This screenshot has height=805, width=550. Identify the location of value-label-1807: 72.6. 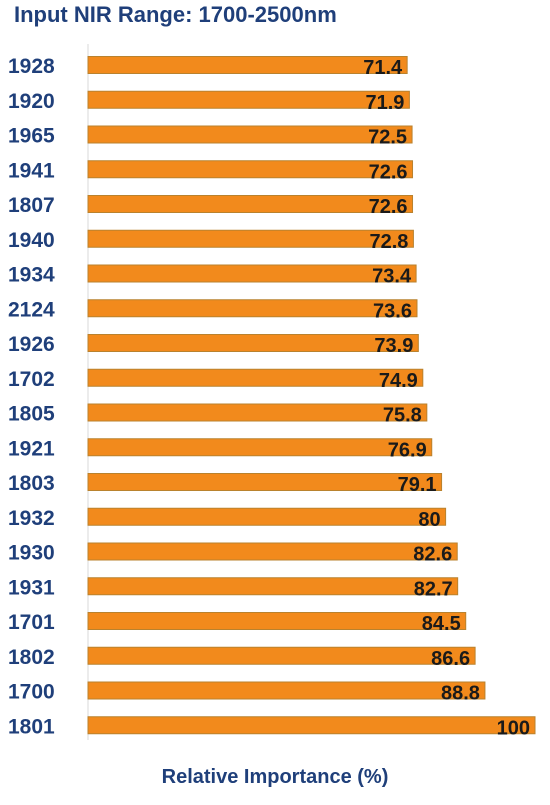
(388, 207).